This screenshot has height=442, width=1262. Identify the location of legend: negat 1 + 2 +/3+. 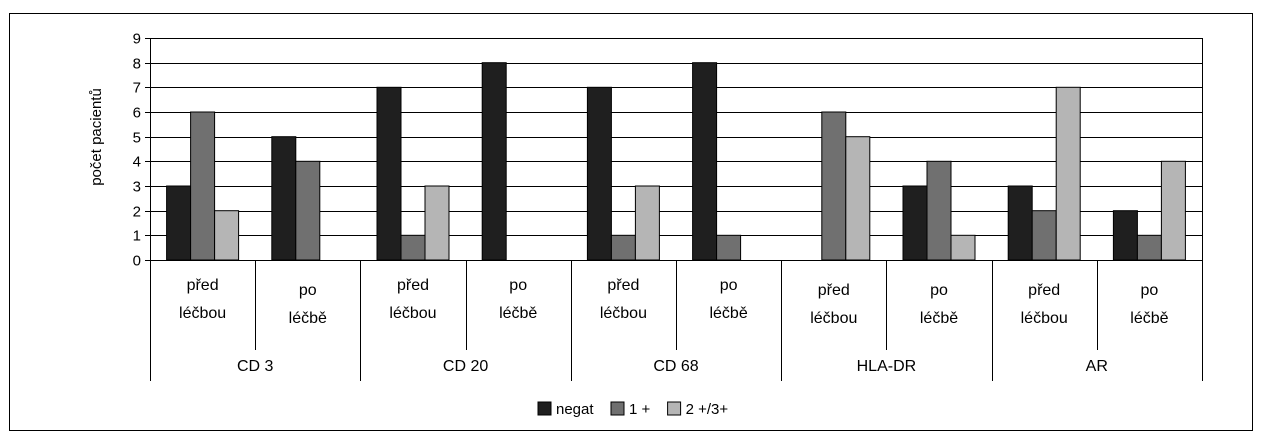
(633, 409).